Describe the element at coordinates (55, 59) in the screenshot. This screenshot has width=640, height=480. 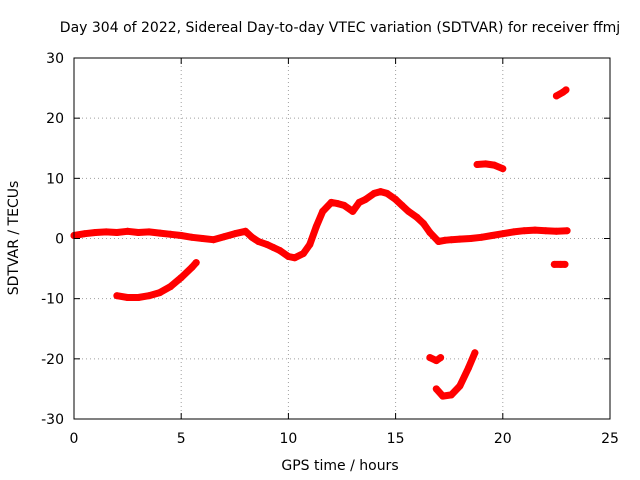
I see `y-tick-label: 30` at that location.